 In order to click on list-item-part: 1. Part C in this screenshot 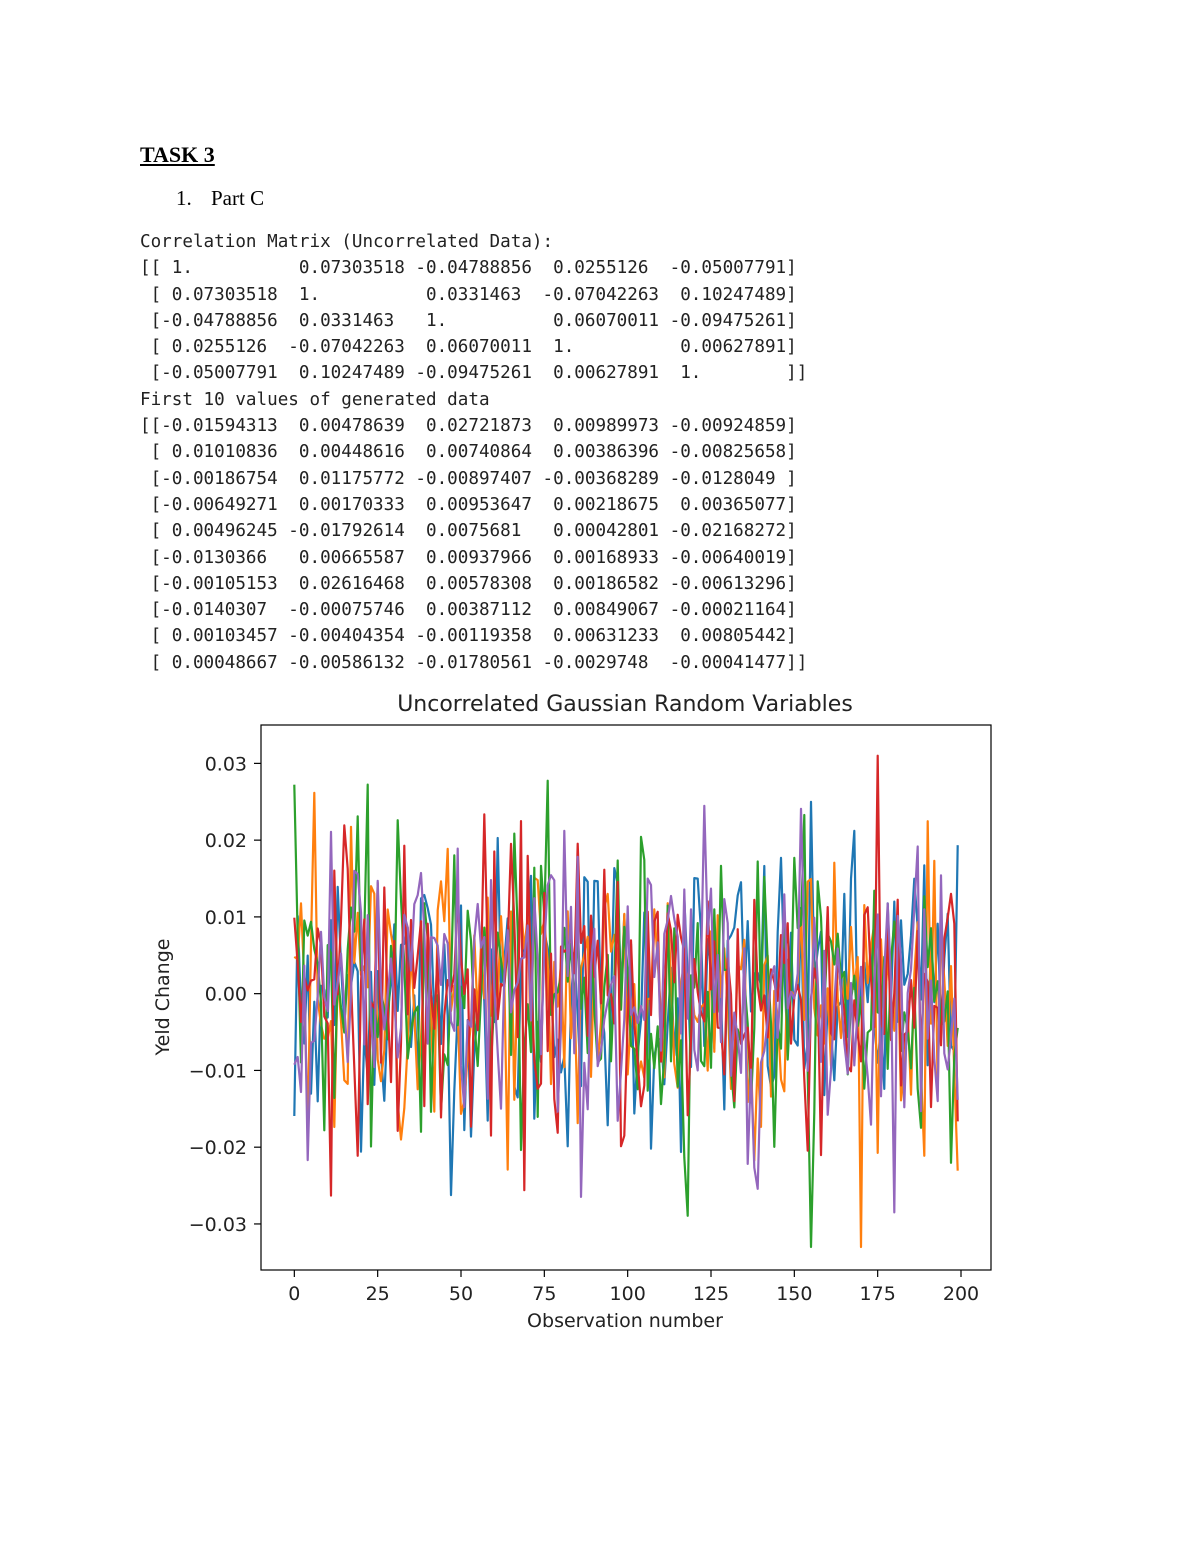, I will do `click(220, 198)`.